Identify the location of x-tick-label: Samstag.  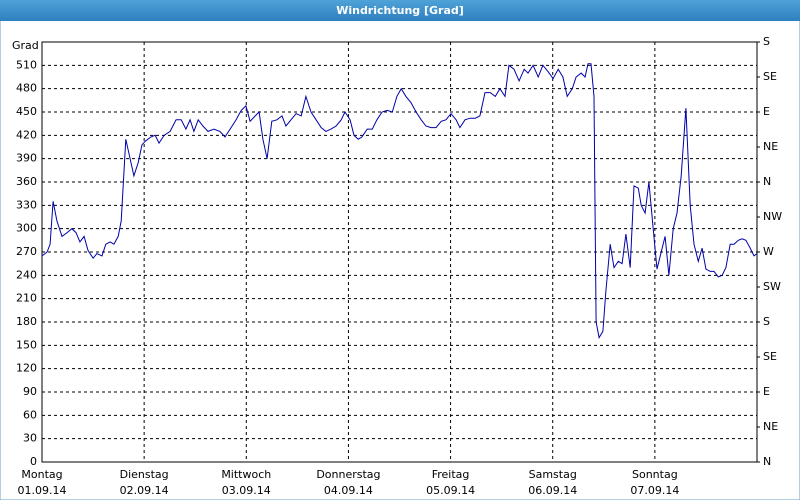
(553, 474).